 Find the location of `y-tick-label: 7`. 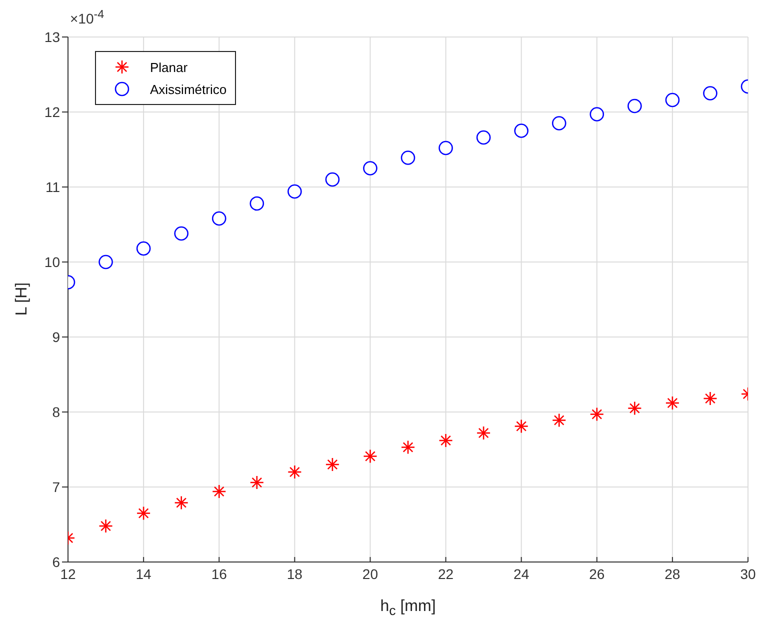

y-tick-label: 7 is located at coordinates (56, 486).